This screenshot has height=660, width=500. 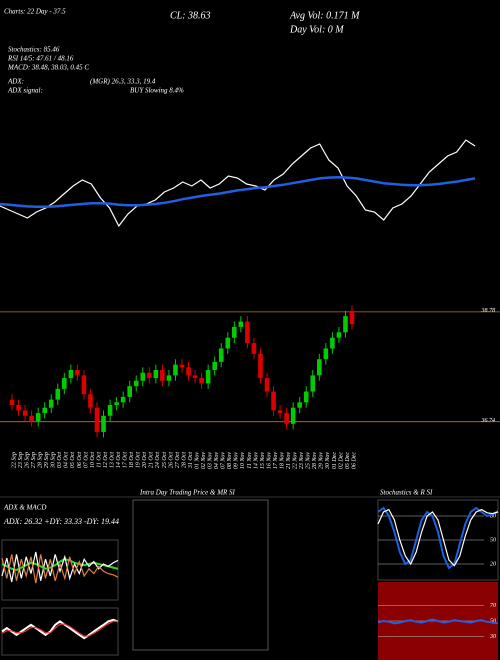 I want to click on header-text: Stochastics: 85.46, so click(x=34, y=50).